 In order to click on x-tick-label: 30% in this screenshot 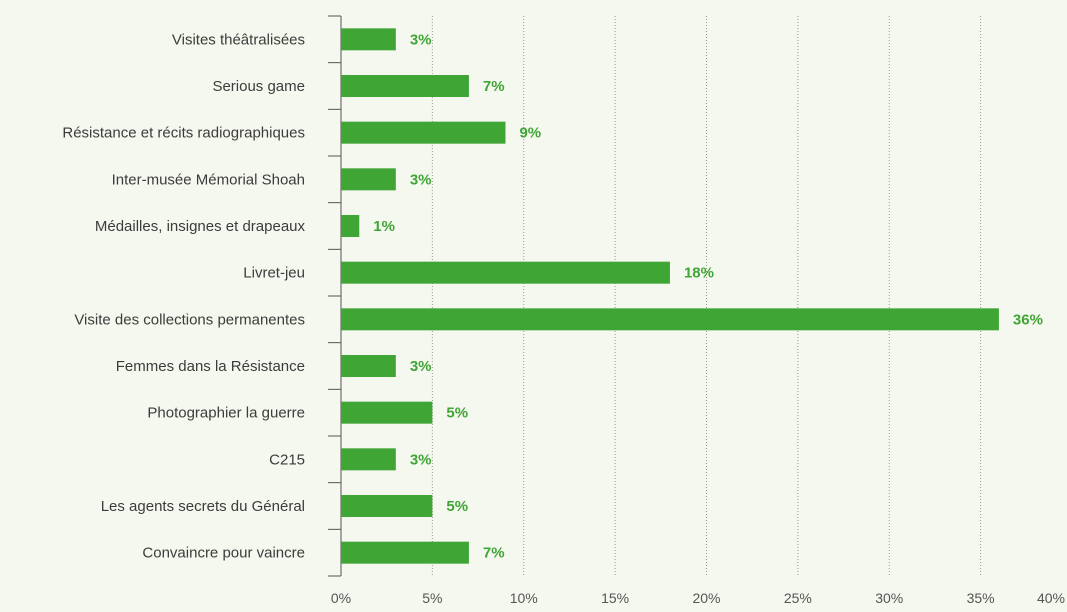, I will do `click(889, 598)`.